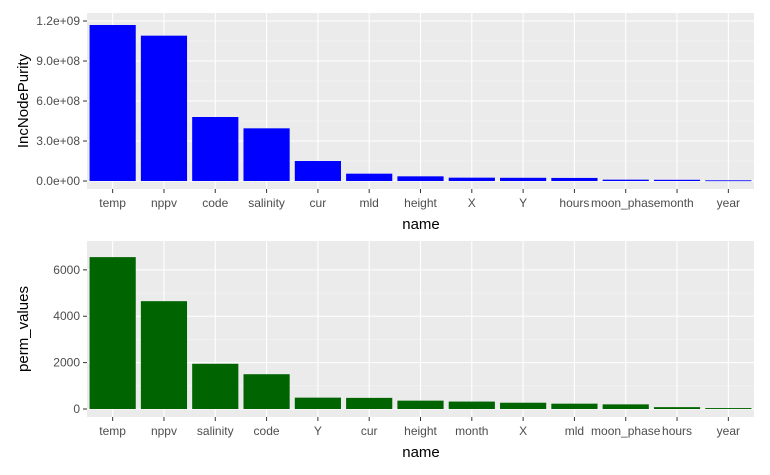  What do you see at coordinates (58, 141) in the screenshot?
I see `y-tick-label: 3.0e+08` at bounding box center [58, 141].